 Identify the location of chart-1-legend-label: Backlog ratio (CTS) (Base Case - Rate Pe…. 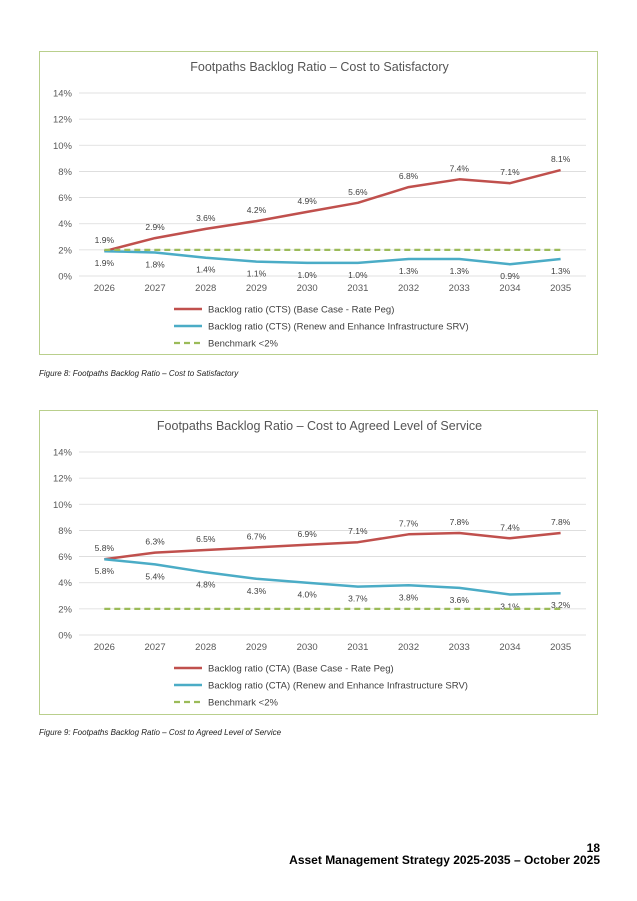
(301, 310).